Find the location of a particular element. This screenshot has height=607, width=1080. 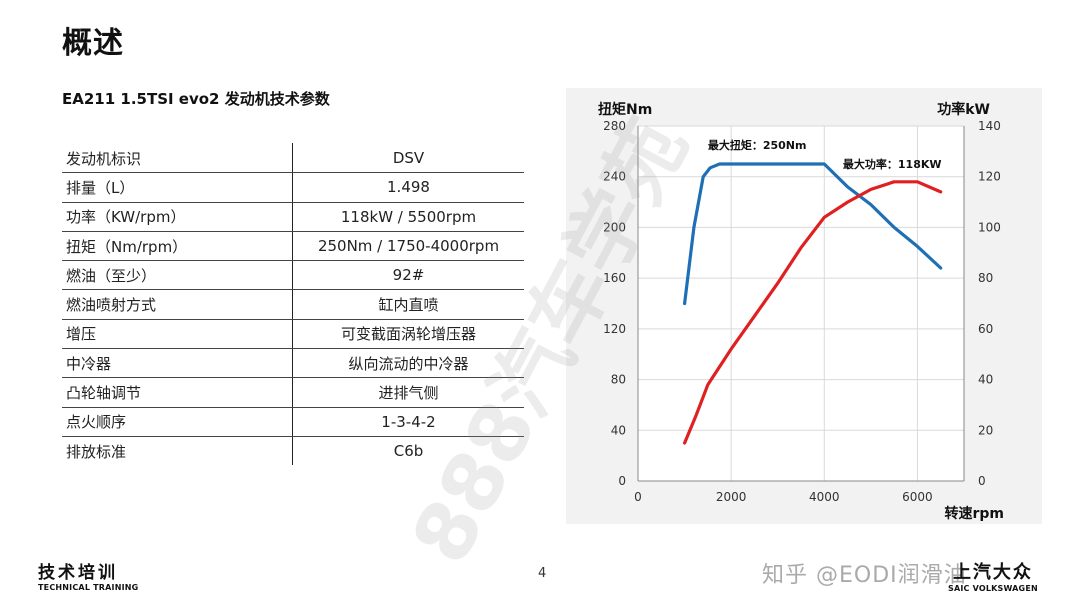

spec-label: 功率（KW/rpm） is located at coordinates (177, 217).